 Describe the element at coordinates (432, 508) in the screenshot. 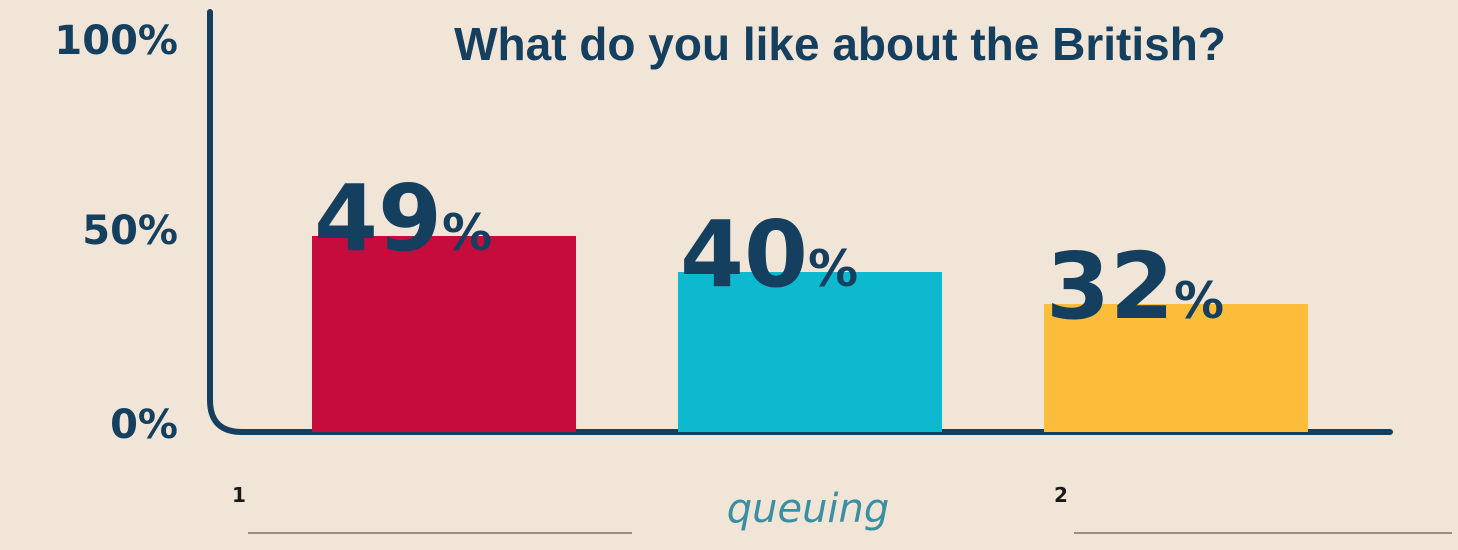

I see `answer-blank-1: 1` at that location.